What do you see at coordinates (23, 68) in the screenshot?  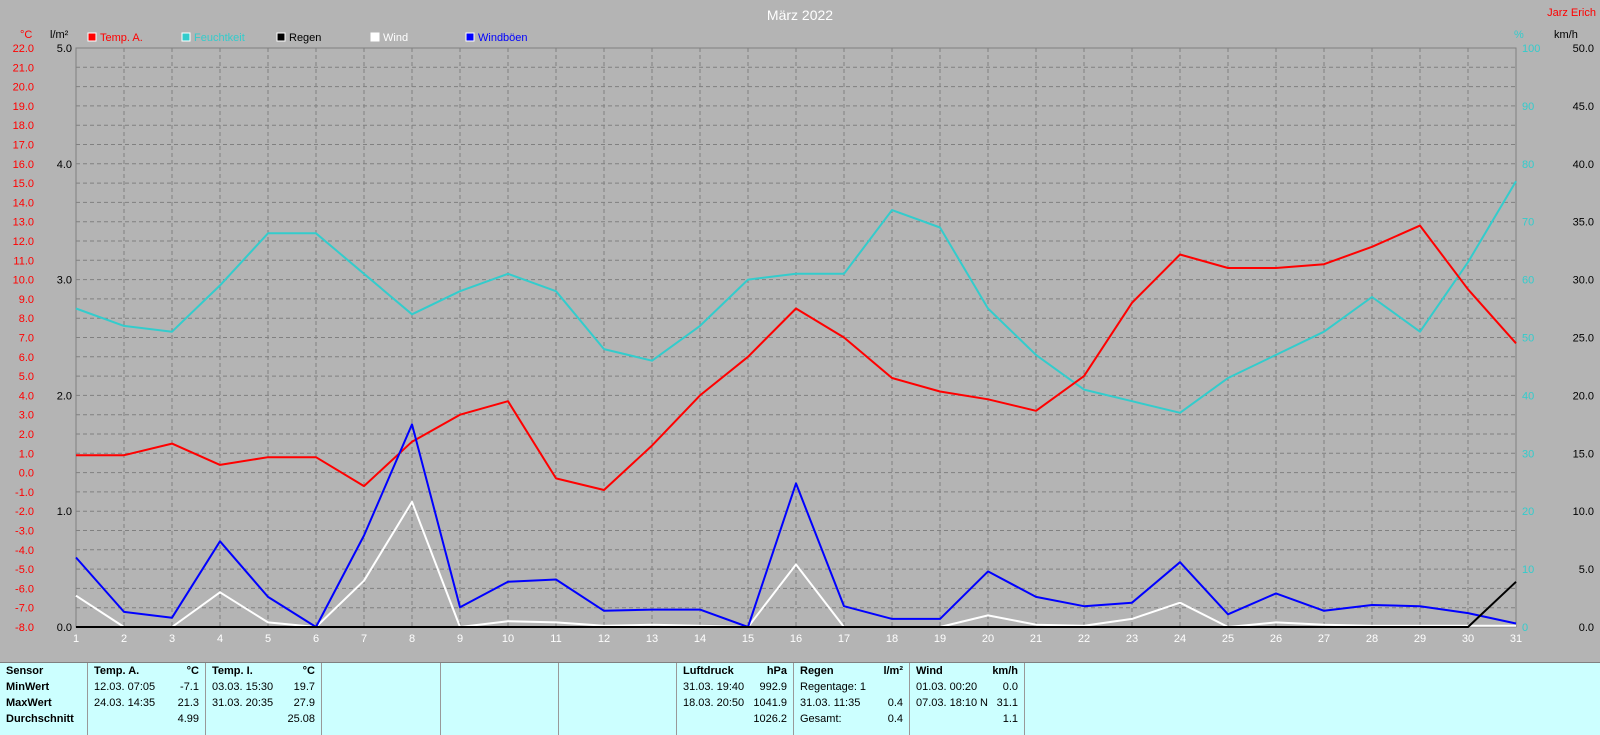 I see `temp-tick-label: 21.0` at bounding box center [23, 68].